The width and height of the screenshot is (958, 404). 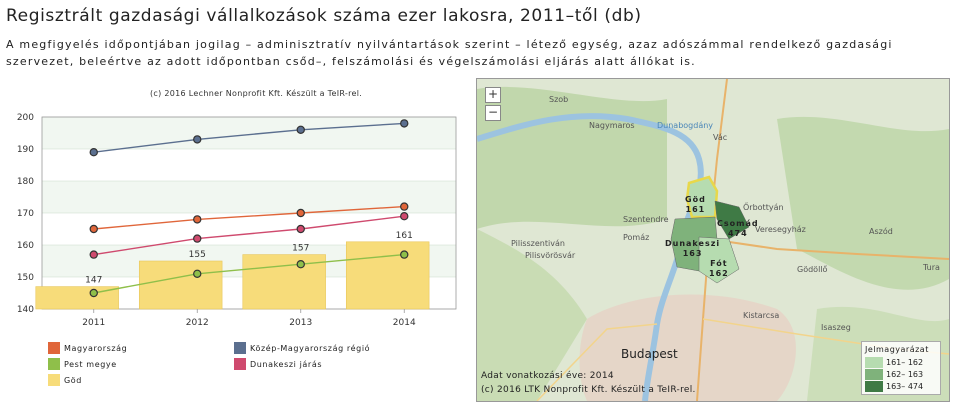 What do you see at coordinates (493, 113) in the screenshot?
I see `map-zoom-out-button: −` at bounding box center [493, 113].